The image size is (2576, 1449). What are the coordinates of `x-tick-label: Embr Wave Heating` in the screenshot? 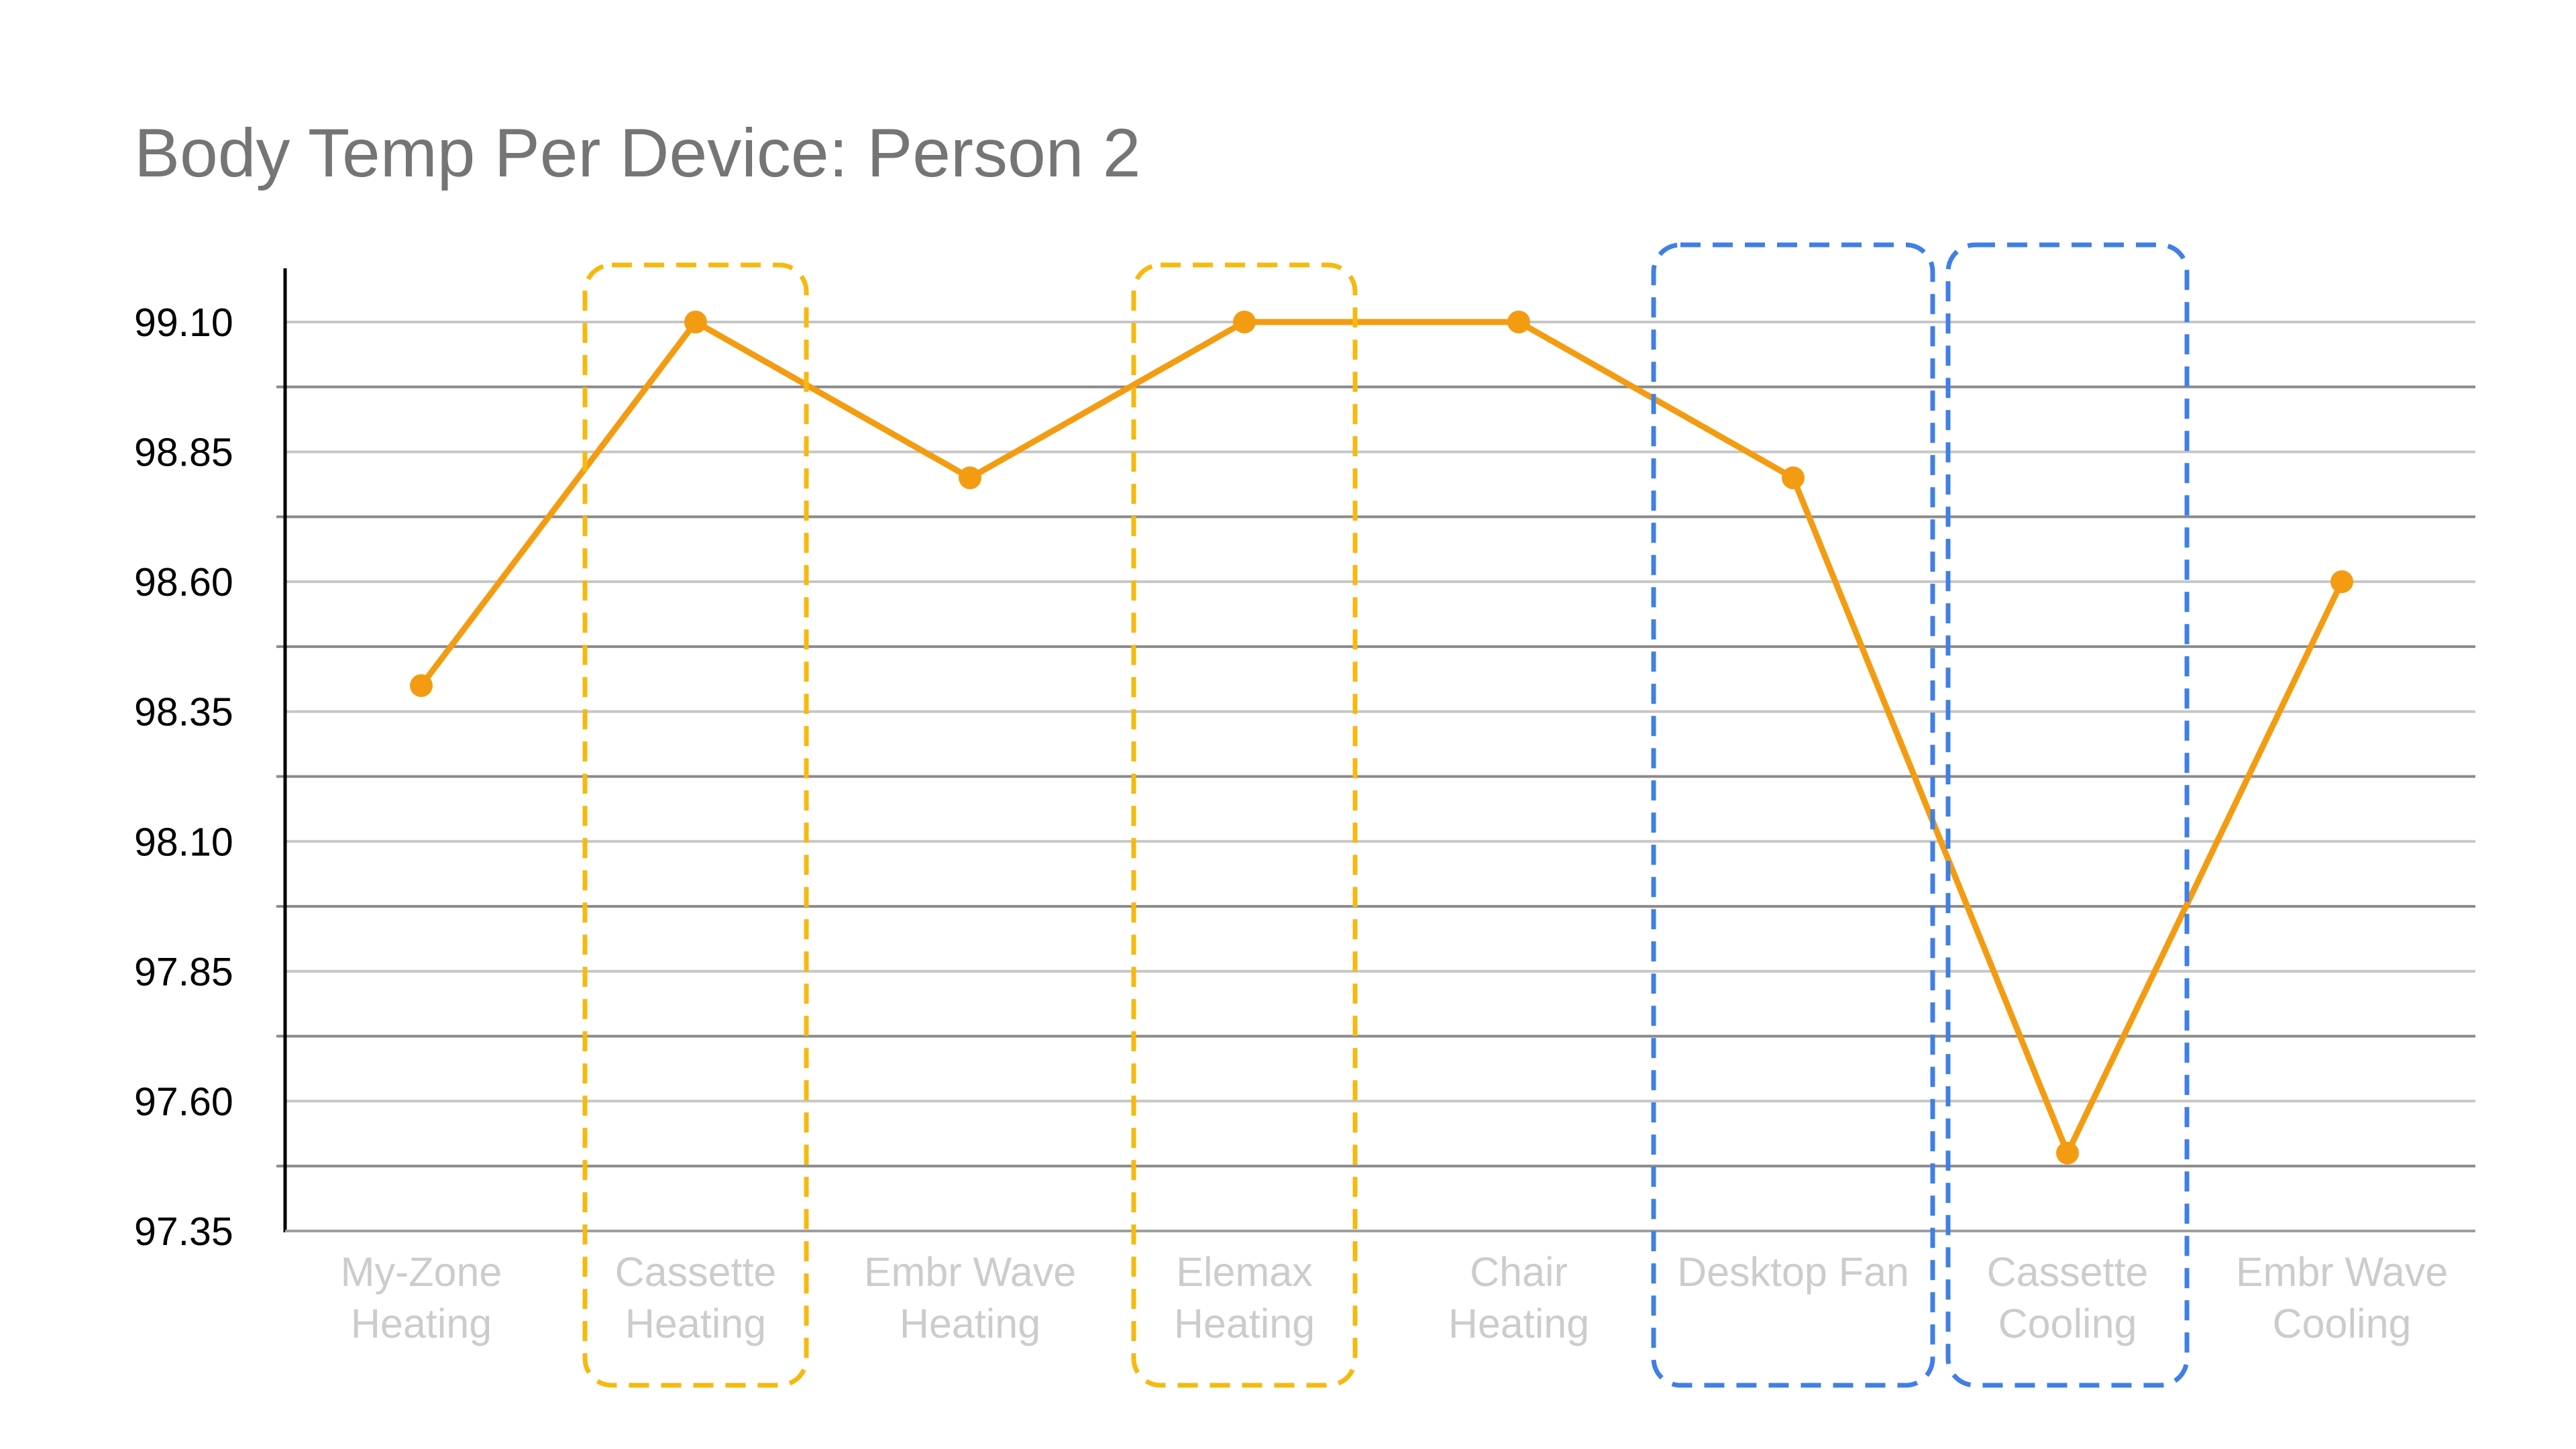 It's located at (970, 1297).